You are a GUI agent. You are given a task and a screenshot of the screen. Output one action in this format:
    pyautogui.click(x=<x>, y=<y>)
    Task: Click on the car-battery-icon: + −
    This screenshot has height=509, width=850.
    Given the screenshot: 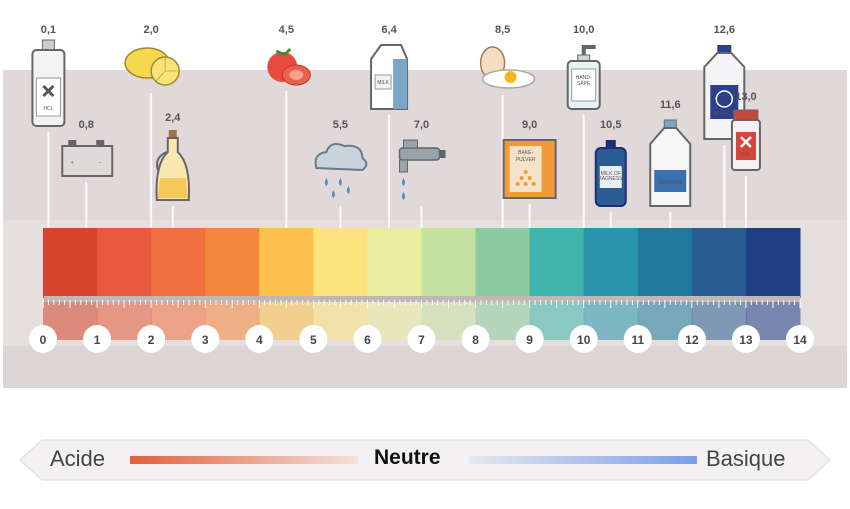 What is the action you would take?
    pyautogui.click(x=87, y=158)
    